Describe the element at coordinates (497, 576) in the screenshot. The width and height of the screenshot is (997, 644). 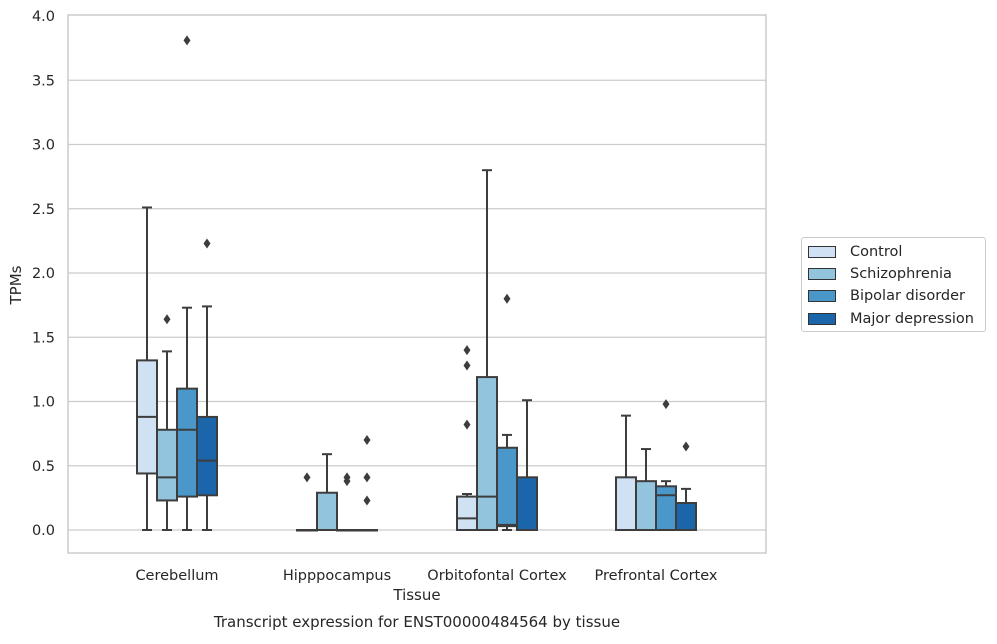
I see `x-tick-label: Orbitofontal Cortex` at that location.